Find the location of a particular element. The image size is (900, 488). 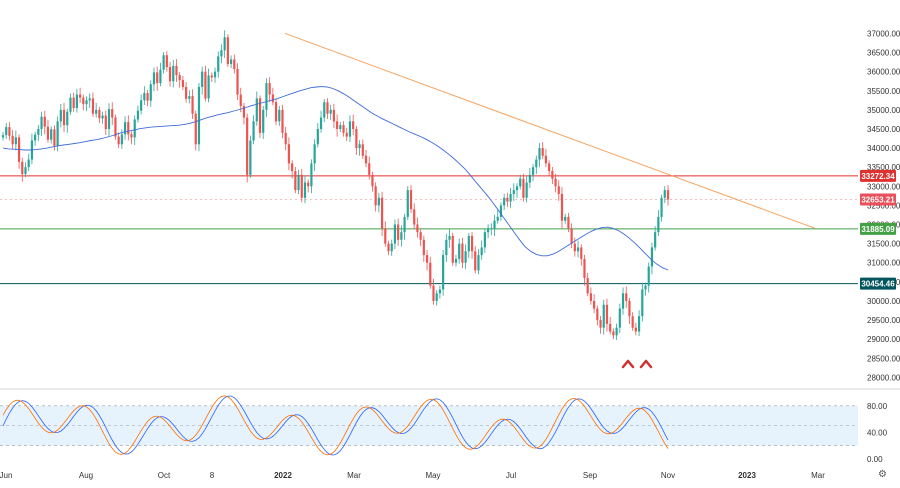

y-tick-label: 29500.00 is located at coordinates (883, 320).